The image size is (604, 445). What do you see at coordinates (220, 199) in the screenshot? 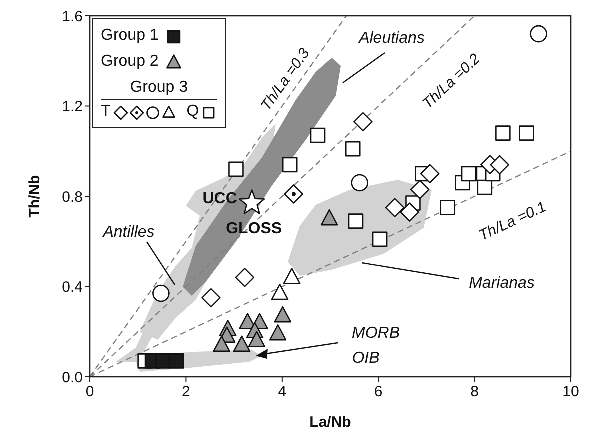
I see `annotation: UCC` at bounding box center [220, 199].